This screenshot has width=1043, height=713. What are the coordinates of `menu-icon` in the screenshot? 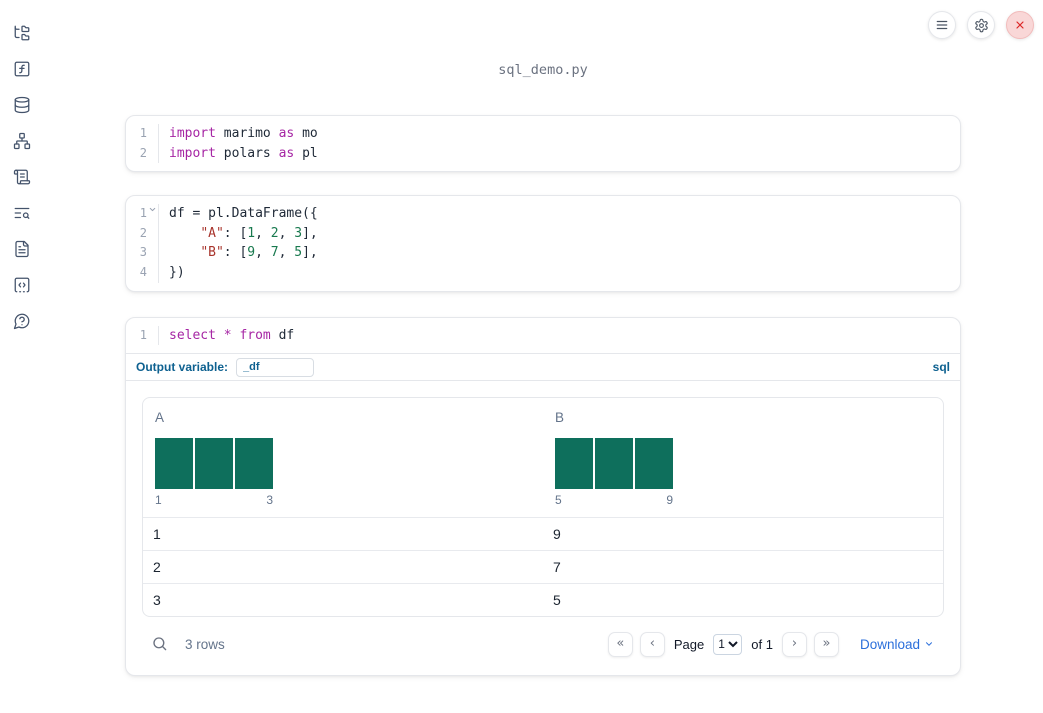 It's located at (942, 25).